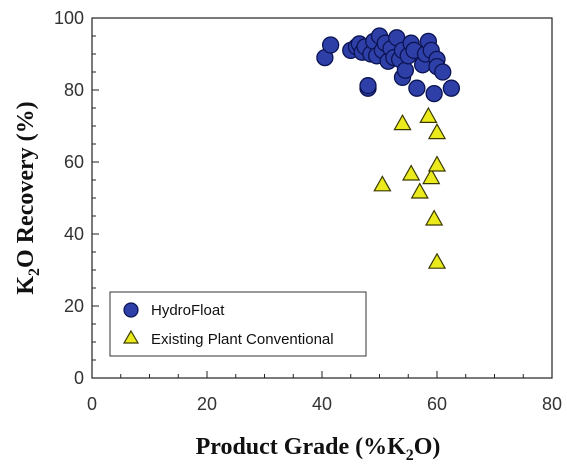  Describe the element at coordinates (410, 455) in the screenshot. I see `x-axis-title-sub: 2` at that location.